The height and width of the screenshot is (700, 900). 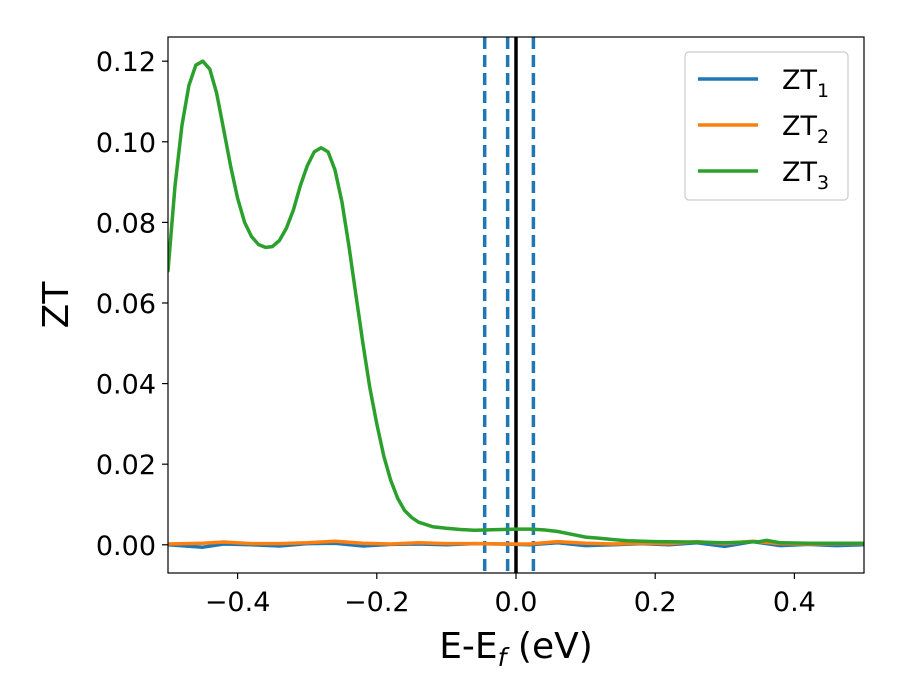 What do you see at coordinates (516, 649) in the screenshot?
I see `x-axis-title: E-Ef (eV)` at bounding box center [516, 649].